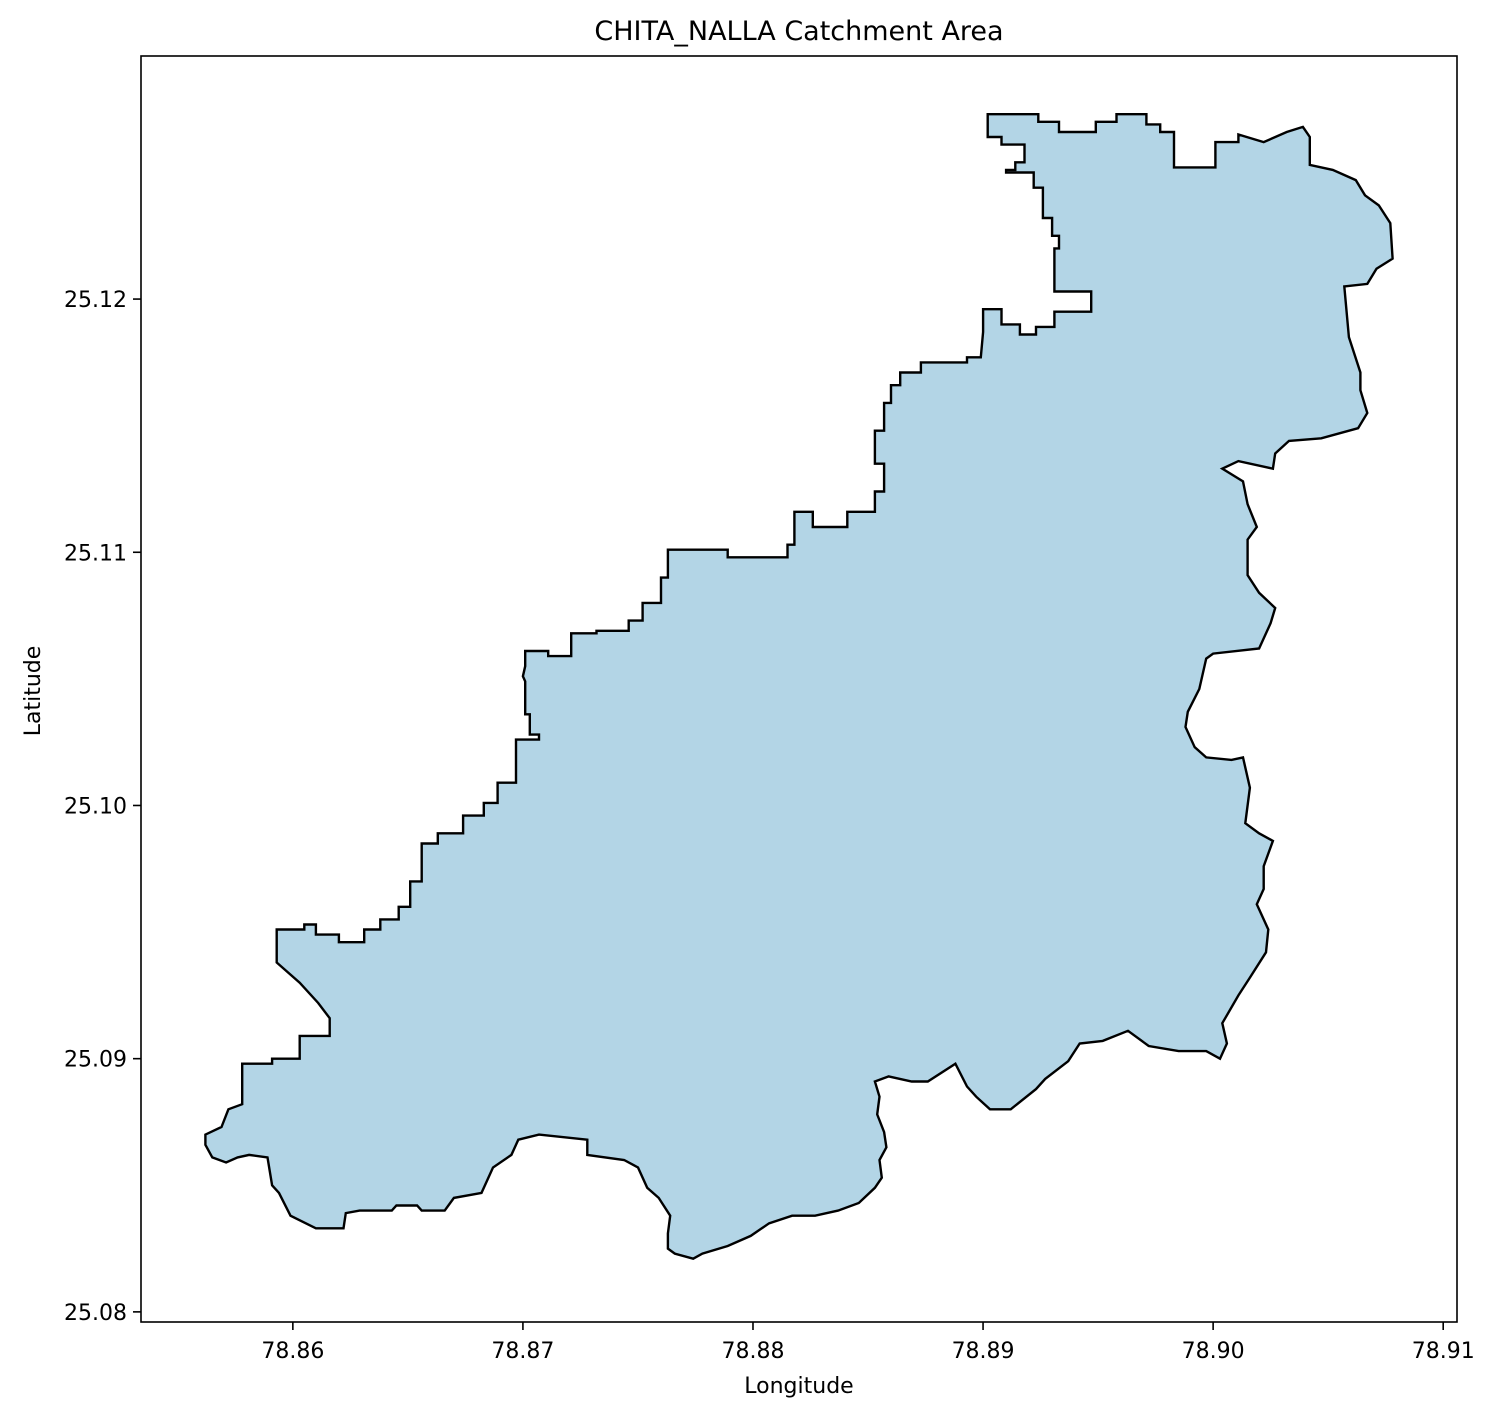  I want to click on x-tick-label: 78.89, so click(983, 1351).